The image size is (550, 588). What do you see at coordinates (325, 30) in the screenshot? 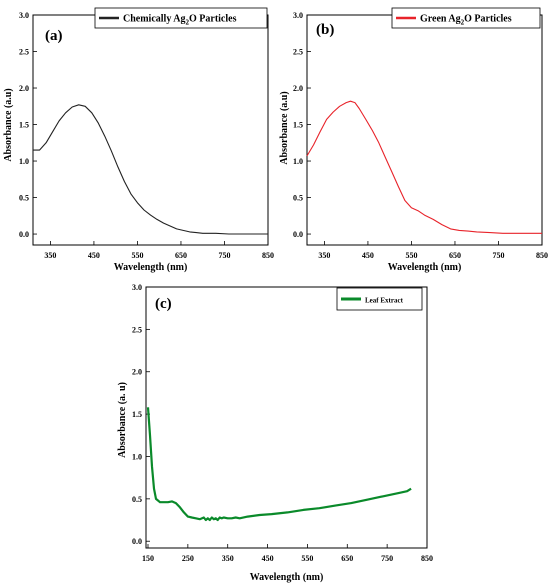
I see `panel-label: (b)` at bounding box center [325, 30].